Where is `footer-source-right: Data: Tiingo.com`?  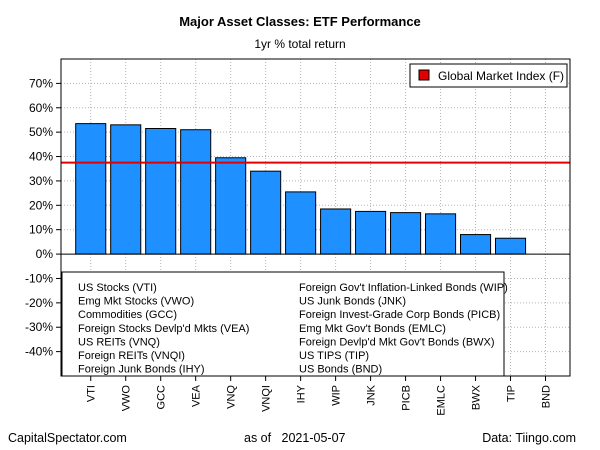
footer-source-right: Data: Tiingo.com is located at coordinates (529, 438).